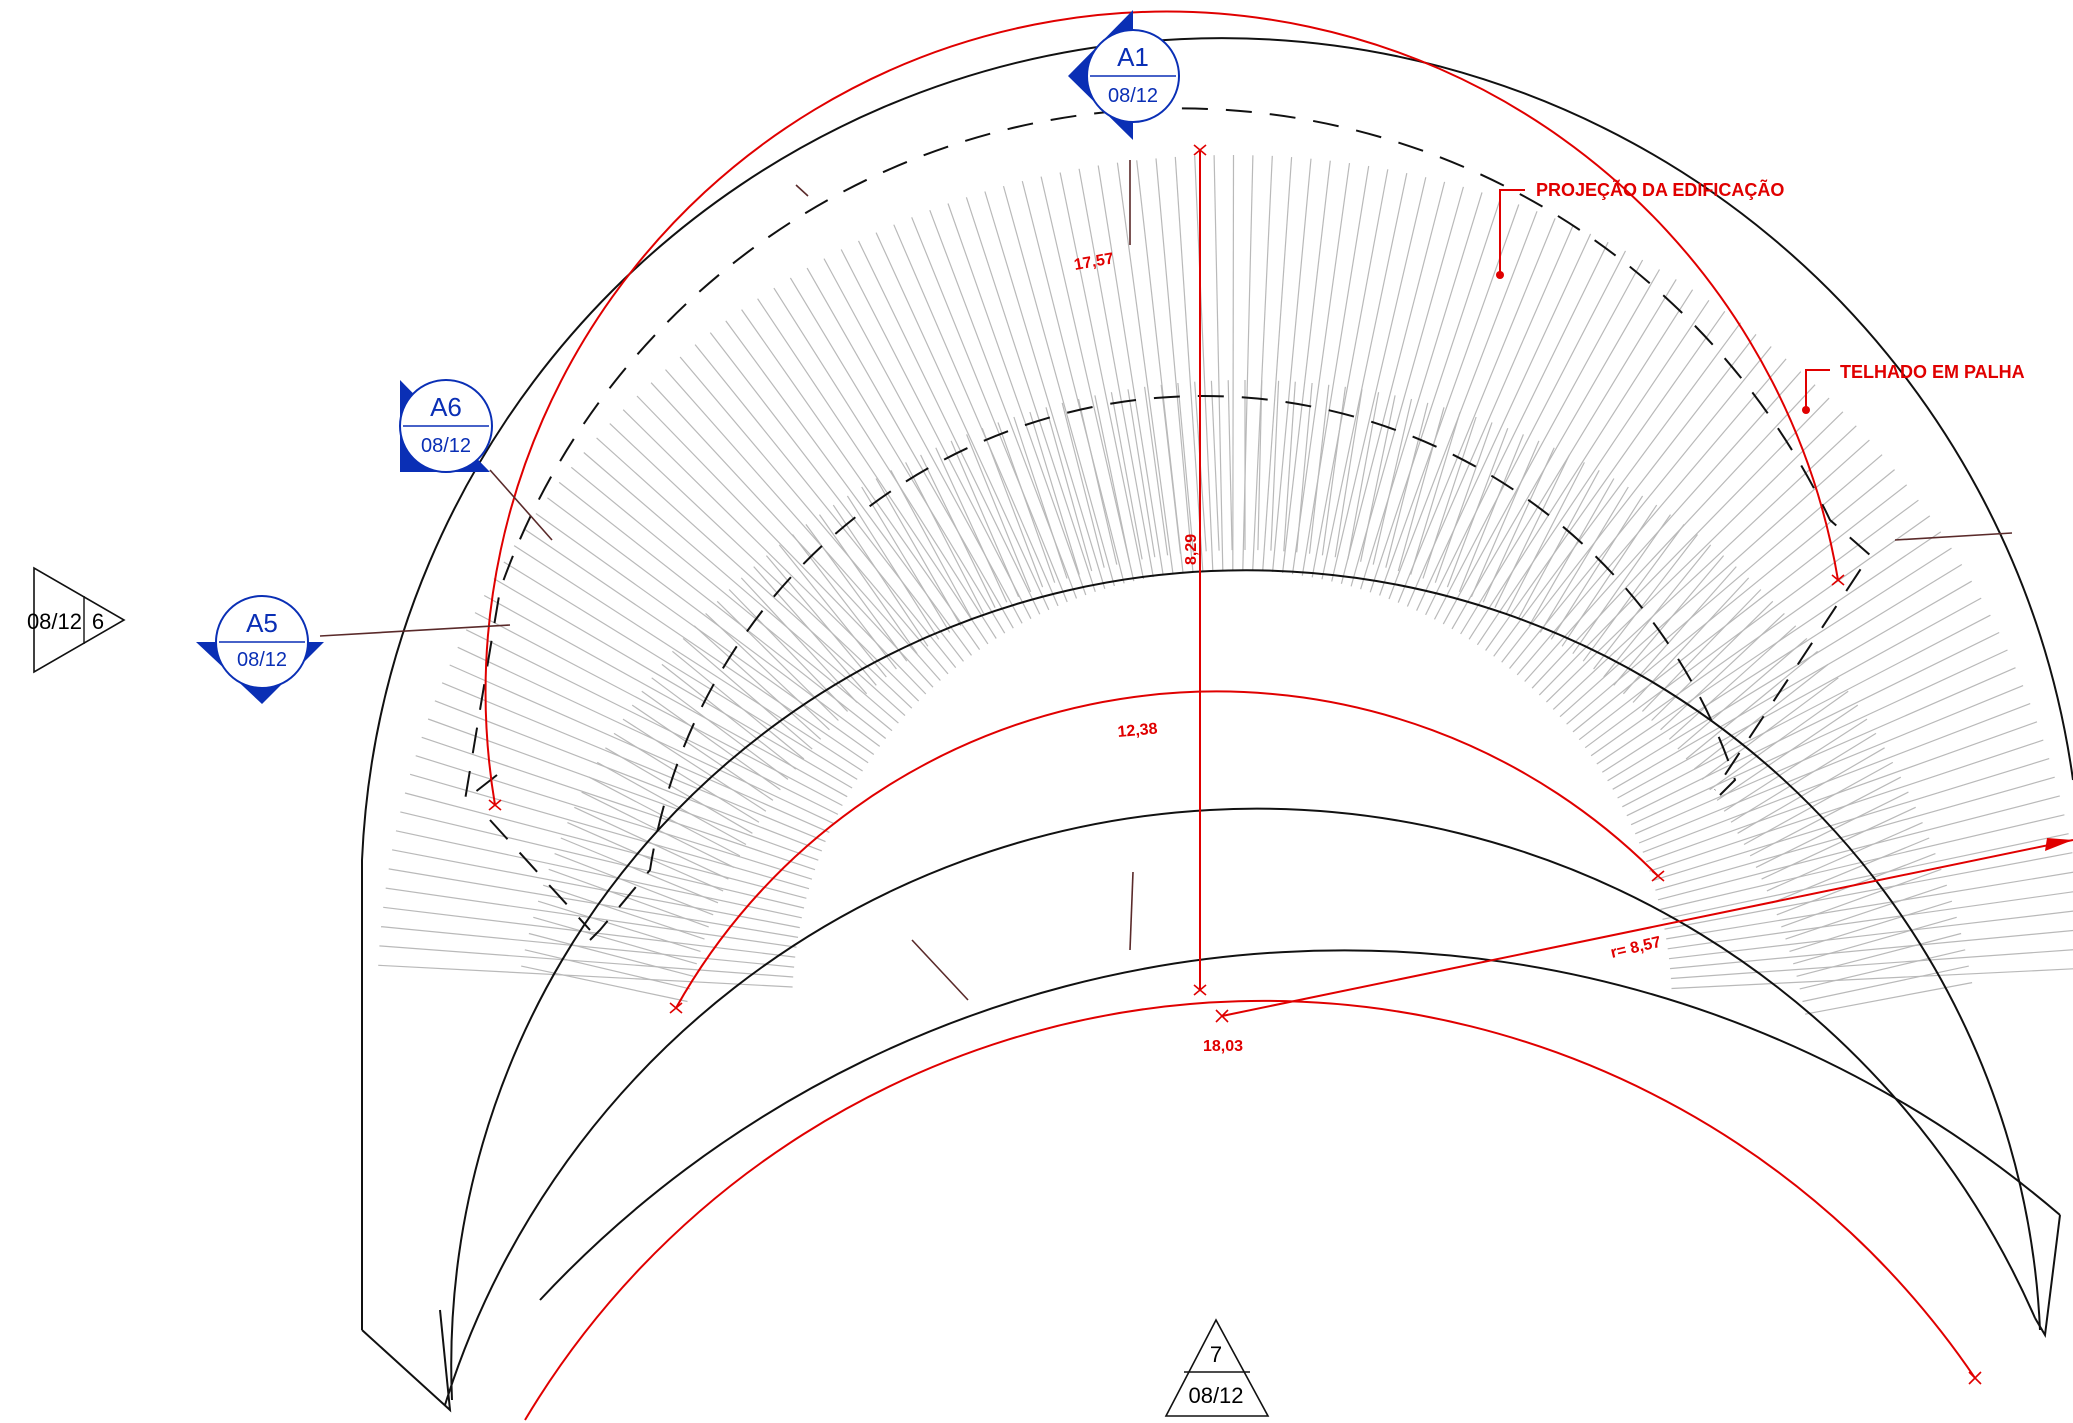 This screenshot has height=1423, width=2073. Describe the element at coordinates (1217, 1367) in the screenshot. I see `section-marker-7: 7 08/12` at that location.